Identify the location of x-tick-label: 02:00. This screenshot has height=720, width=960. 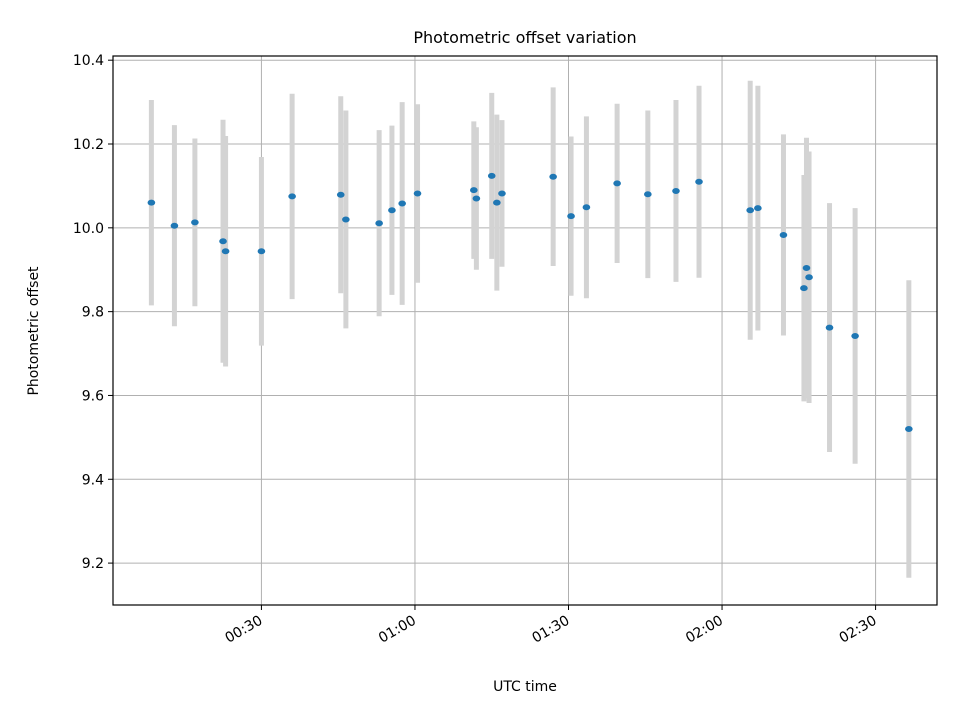
(704, 630).